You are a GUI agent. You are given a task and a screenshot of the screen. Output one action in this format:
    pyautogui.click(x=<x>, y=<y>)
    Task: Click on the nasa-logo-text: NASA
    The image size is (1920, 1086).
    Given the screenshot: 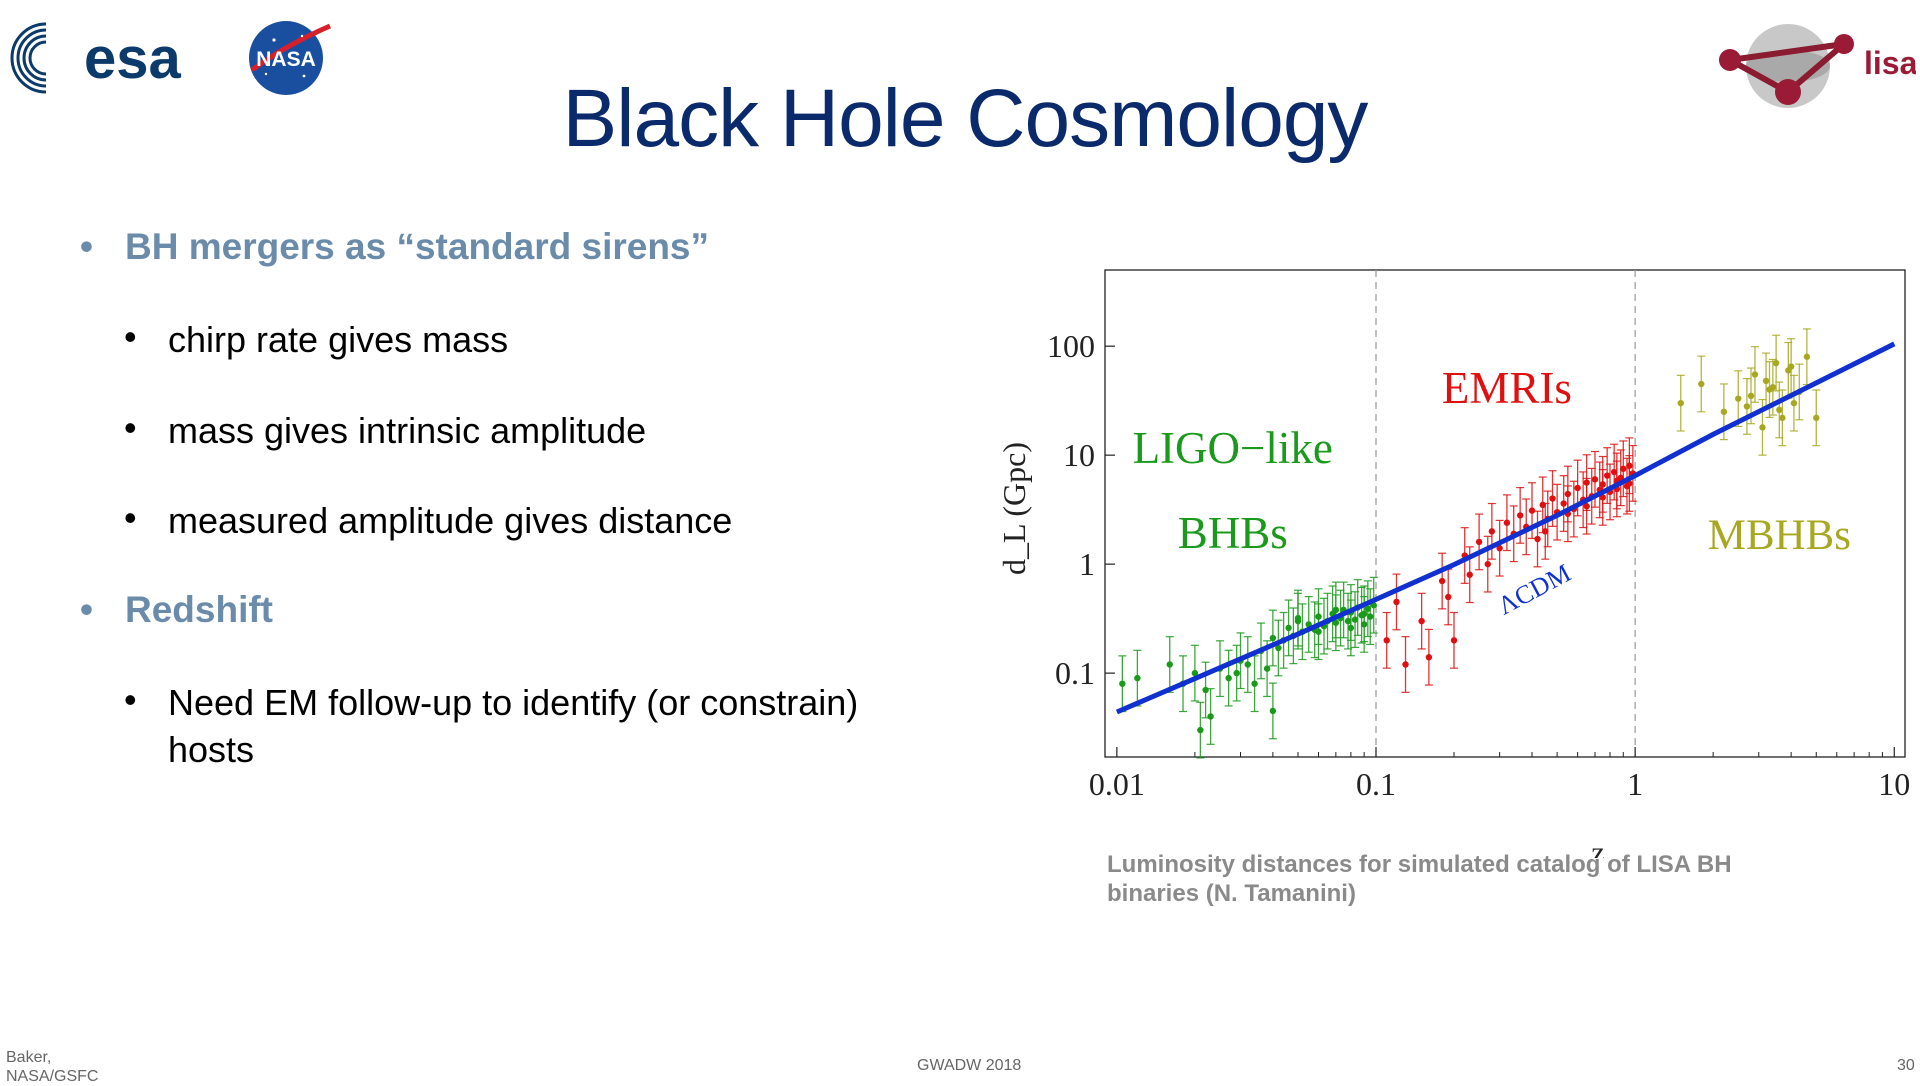 What is the action you would take?
    pyautogui.click(x=286, y=59)
    